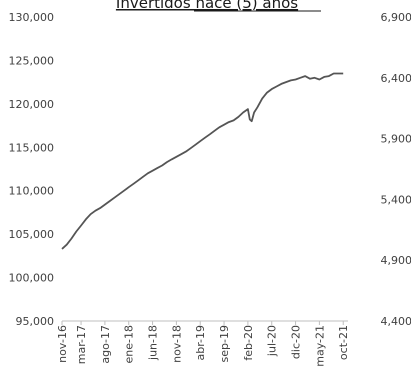 The width and height of the screenshot is (411, 370). I want to click on right-tick-label: 4,400, so click(396, 321).